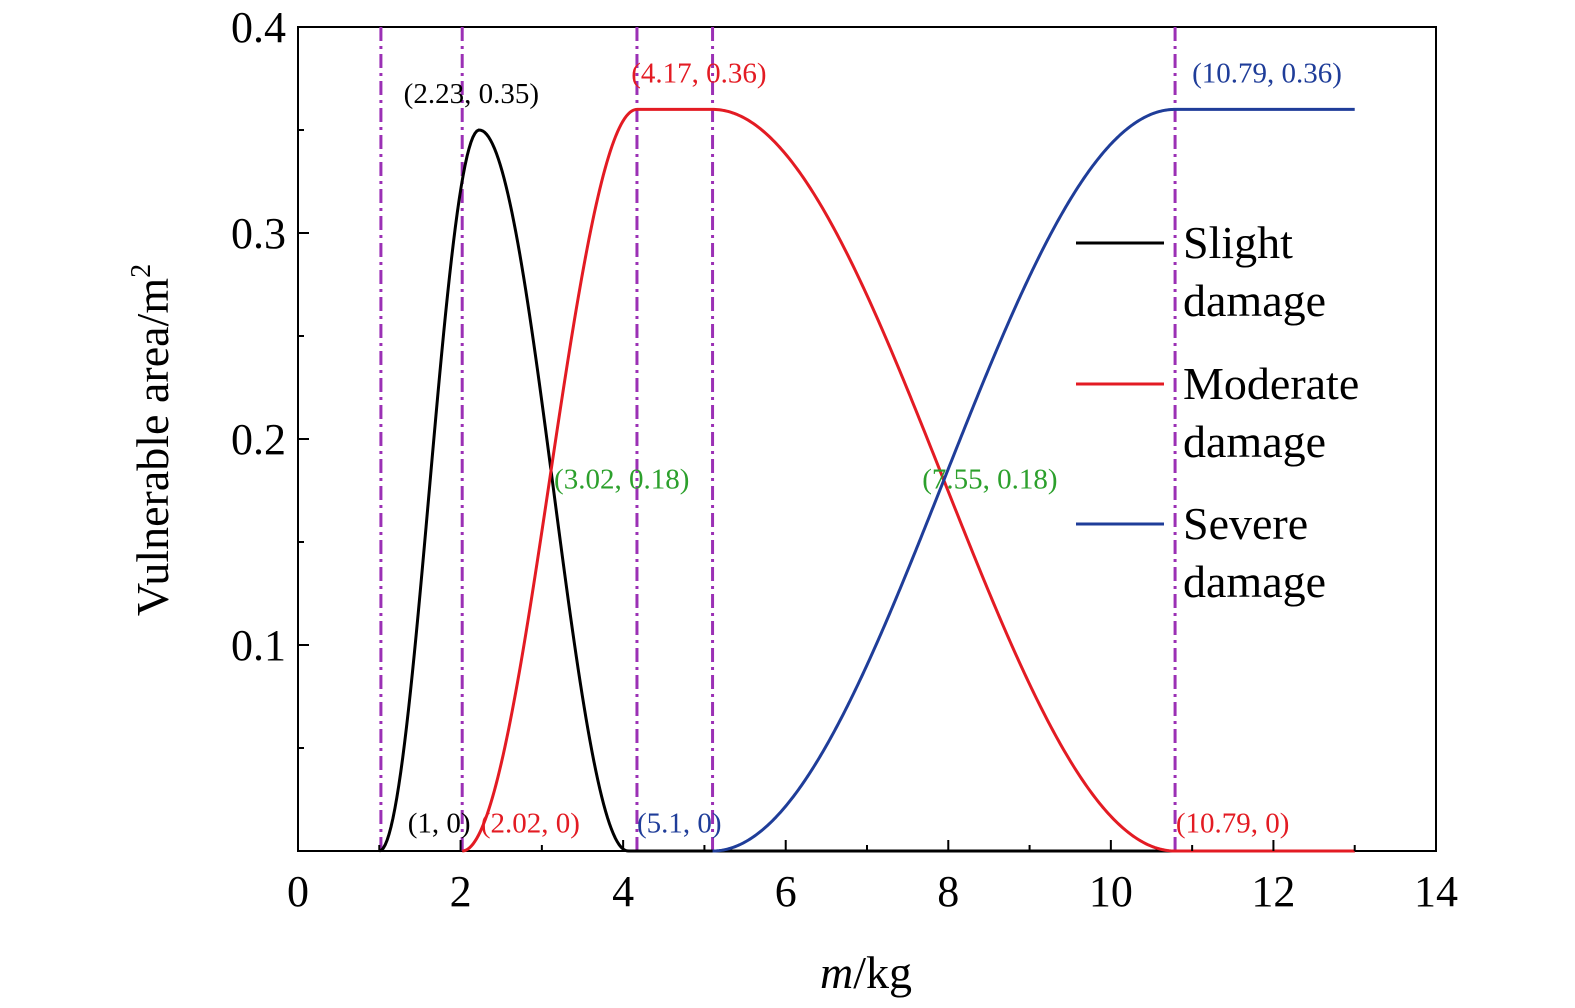  What do you see at coordinates (1436, 891) in the screenshot?
I see `x-tick-label: 14` at bounding box center [1436, 891].